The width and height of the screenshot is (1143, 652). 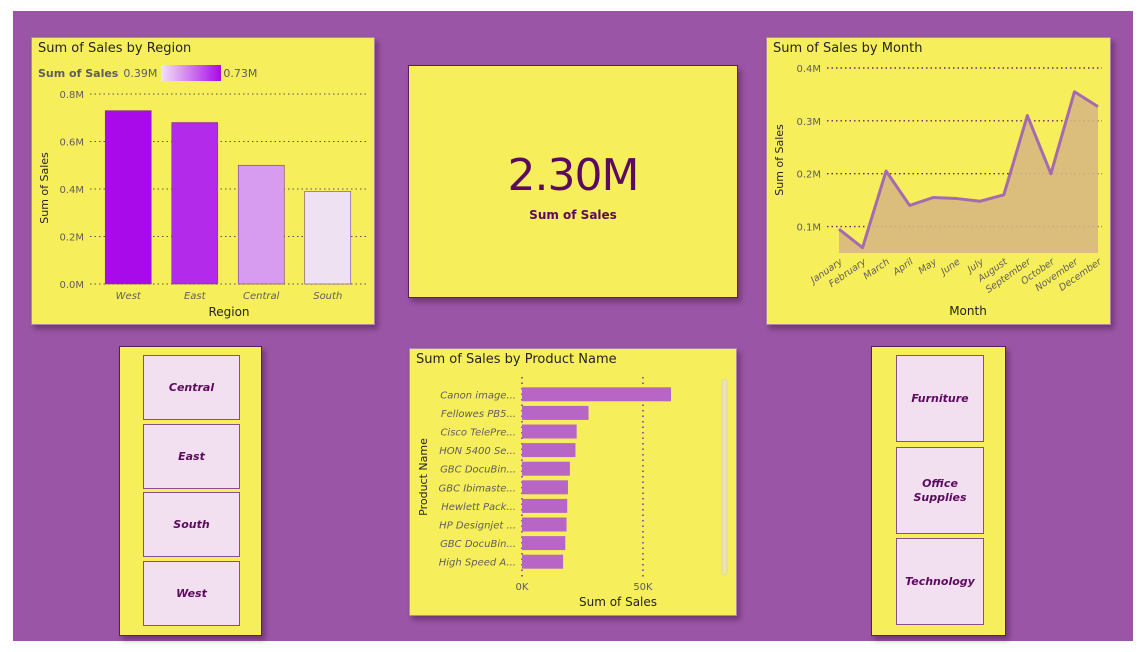 I want to click on month-series-line, so click(x=968, y=170).